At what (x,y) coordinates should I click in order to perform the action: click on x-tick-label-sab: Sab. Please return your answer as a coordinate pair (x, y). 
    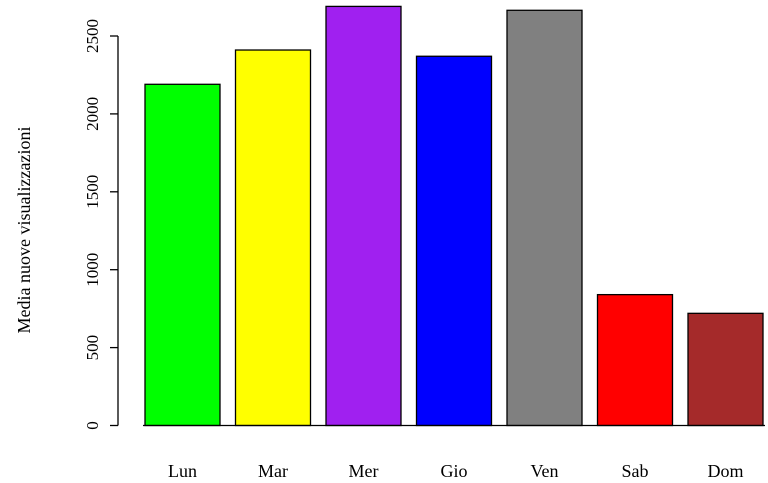
    Looking at the image, I should click on (635, 471).